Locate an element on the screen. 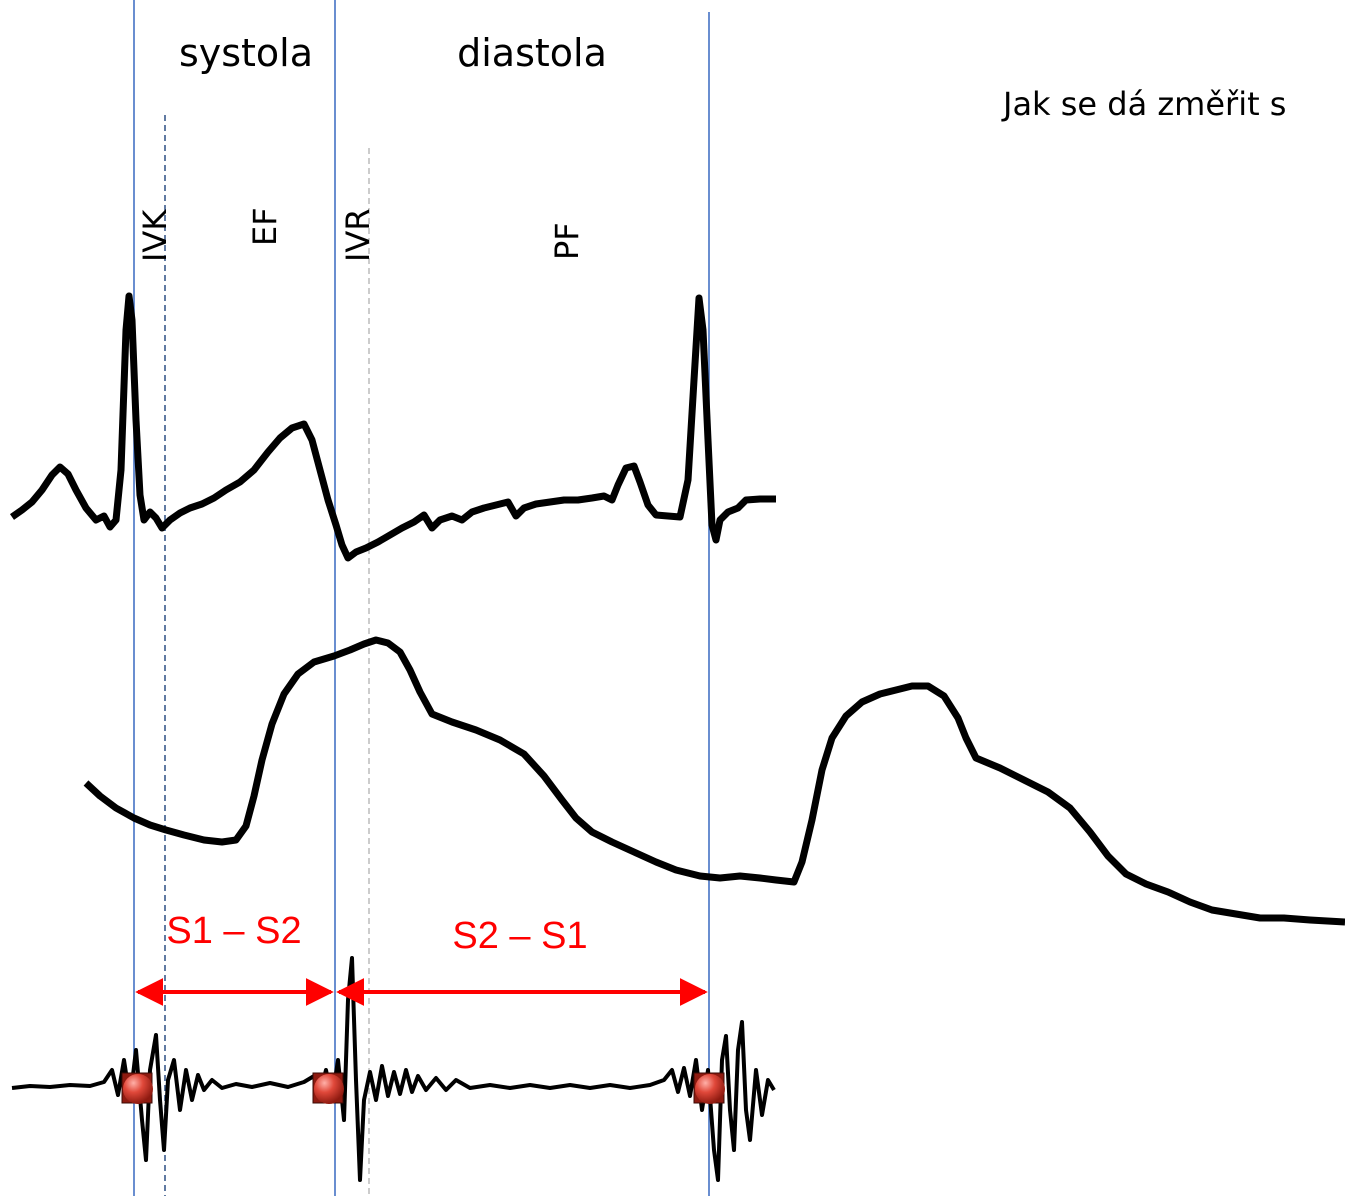  ivr-label: IVR is located at coordinates (358, 235).